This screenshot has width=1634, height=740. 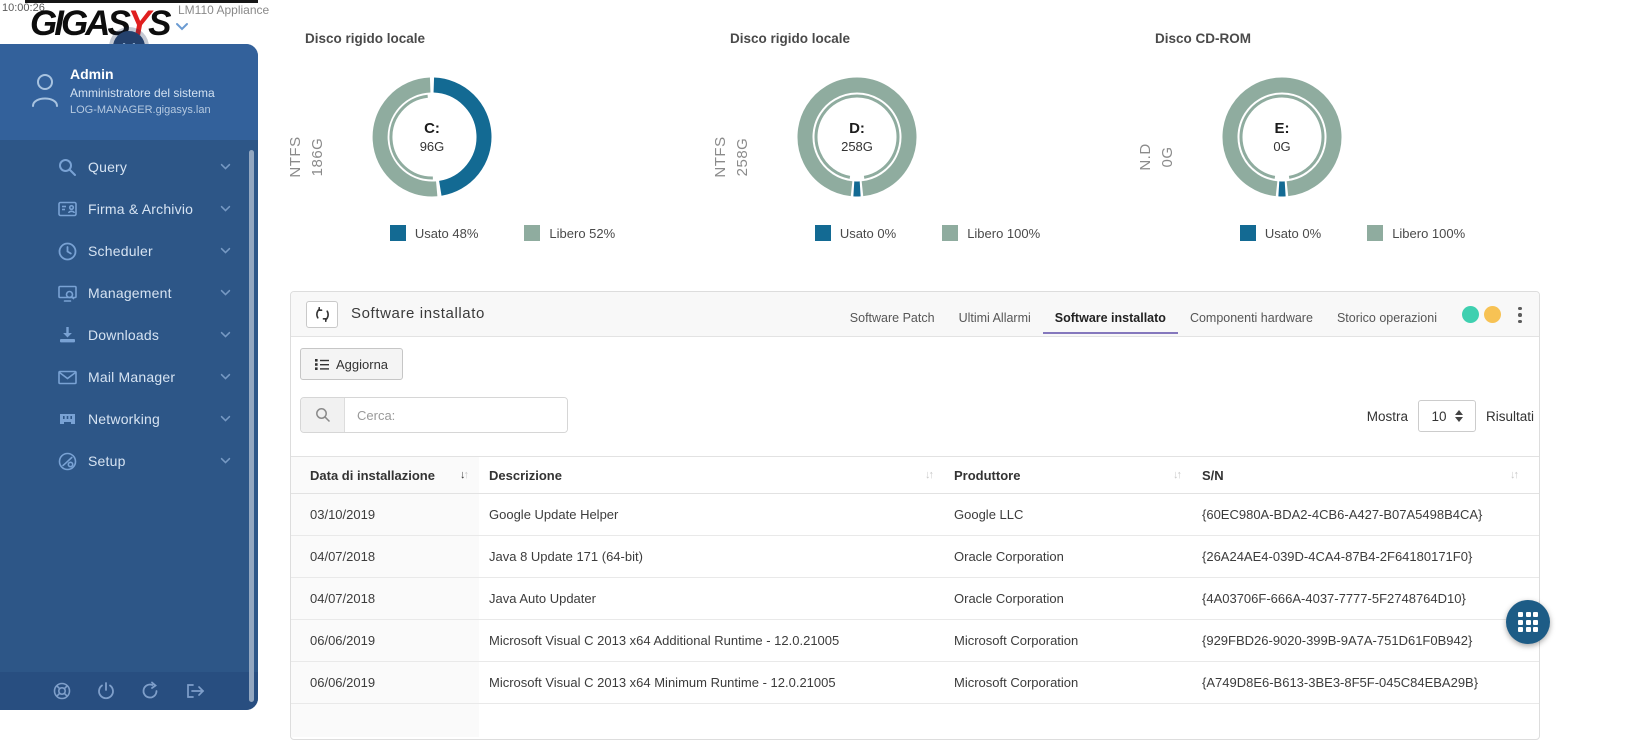 What do you see at coordinates (892, 318) in the screenshot?
I see `tab-software-patch: Software Patch` at bounding box center [892, 318].